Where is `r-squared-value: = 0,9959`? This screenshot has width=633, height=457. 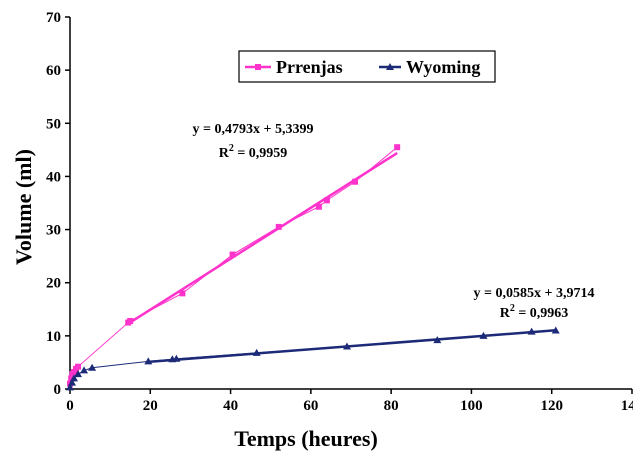 r-squared-value: = 0,9959 is located at coordinates (260, 153).